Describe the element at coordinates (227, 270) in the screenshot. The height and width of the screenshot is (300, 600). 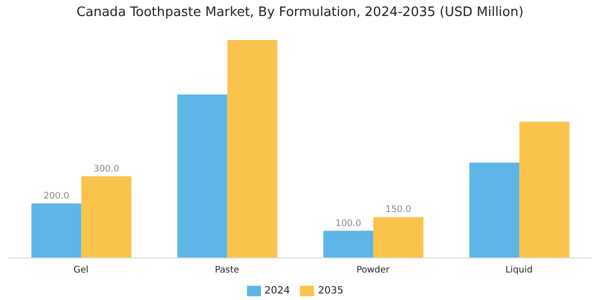
I see `x-tick-label: Paste` at that location.